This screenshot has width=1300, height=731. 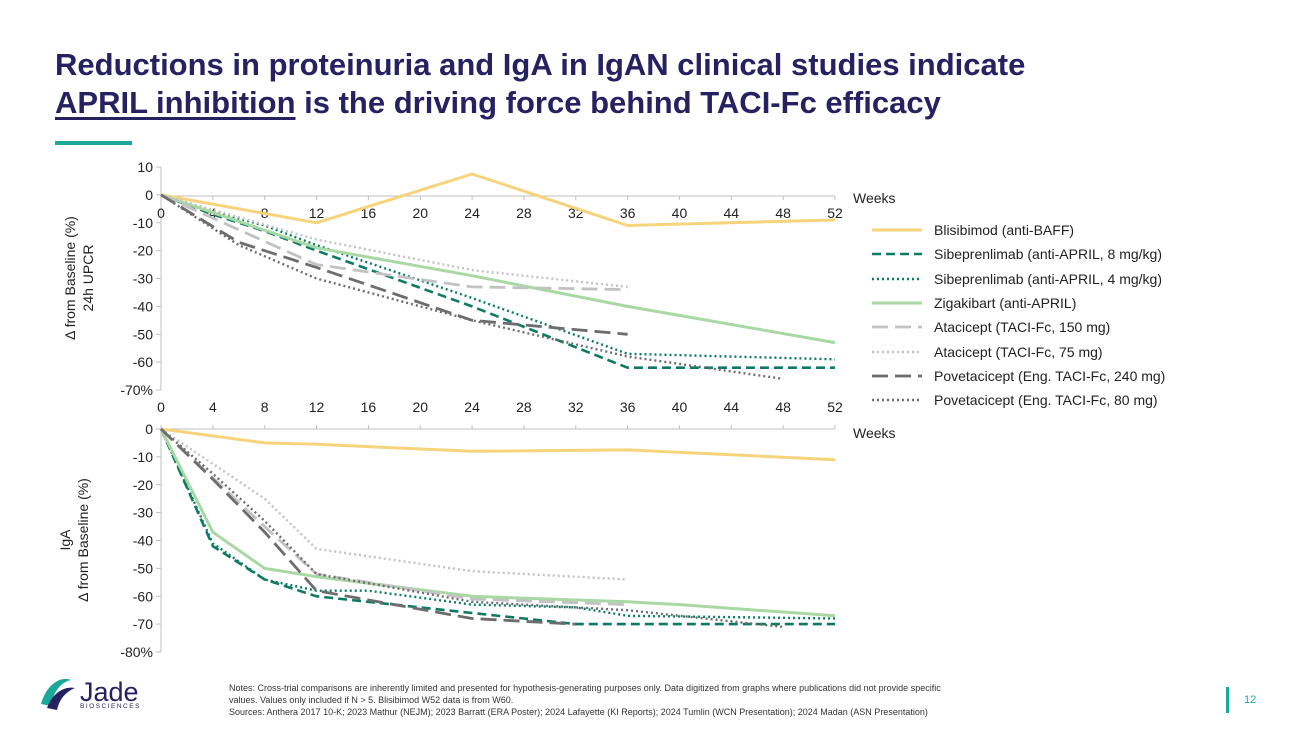 I want to click on y-axis-title-line: 24h UPCR, so click(x=88, y=278).